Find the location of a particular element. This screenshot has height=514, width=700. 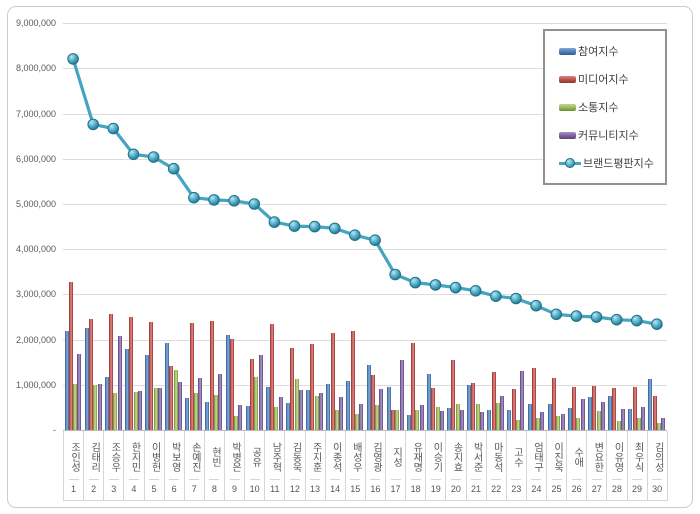

x-axis-category-label: 현빈 is located at coordinates (214, 455).